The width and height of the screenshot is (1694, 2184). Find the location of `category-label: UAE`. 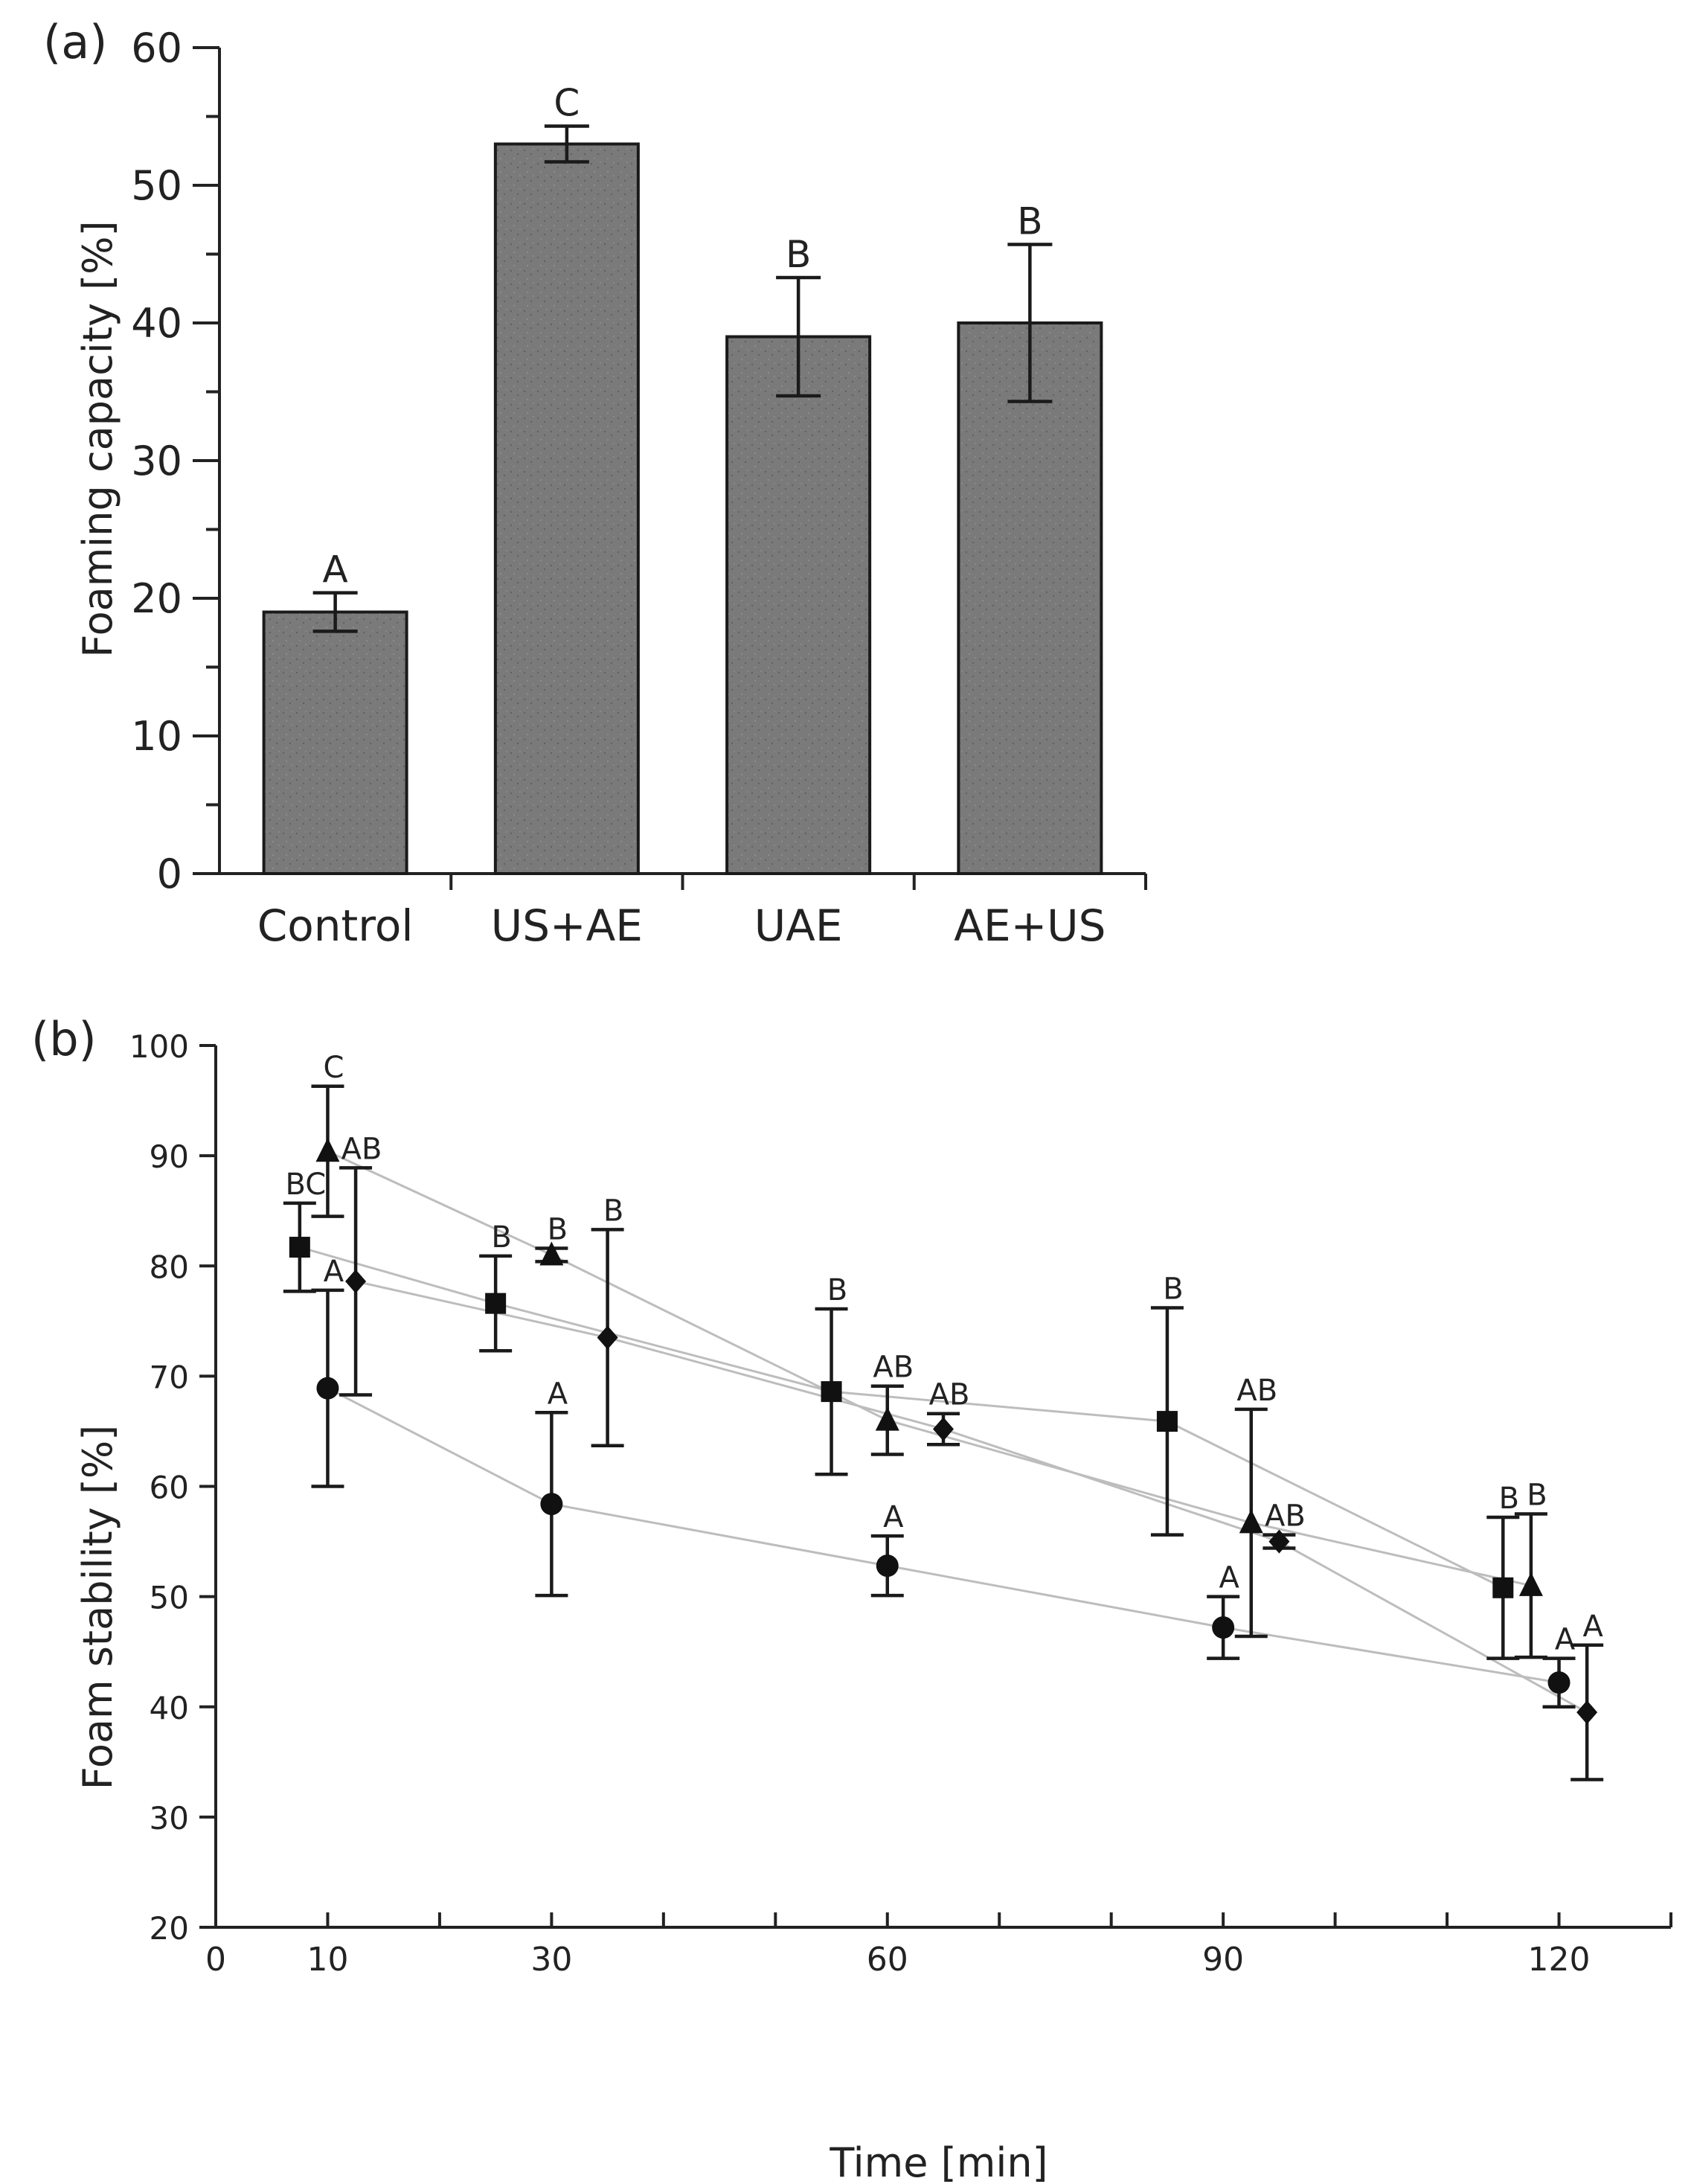

category-label: UAE is located at coordinates (798, 925).